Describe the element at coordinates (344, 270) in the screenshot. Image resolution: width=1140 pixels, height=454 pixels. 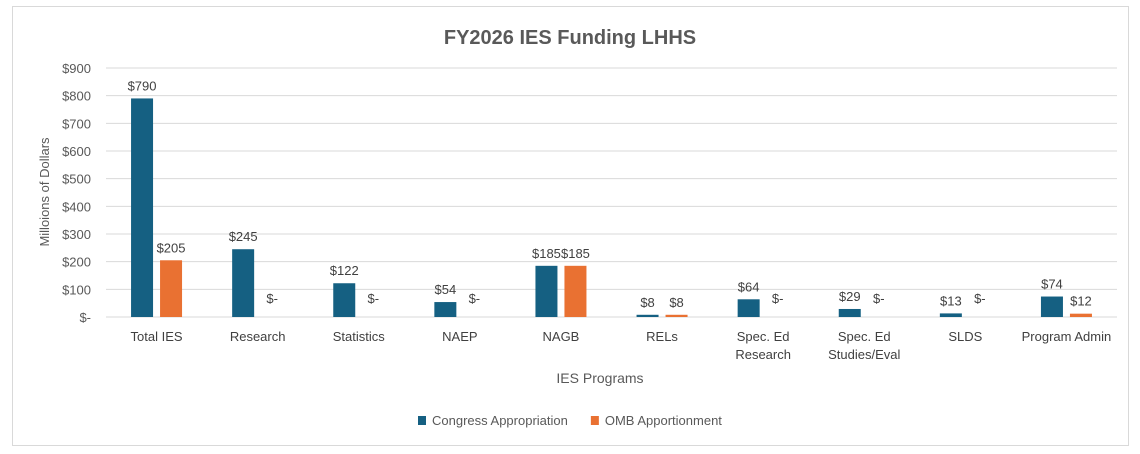
I see `data-label: $122` at that location.